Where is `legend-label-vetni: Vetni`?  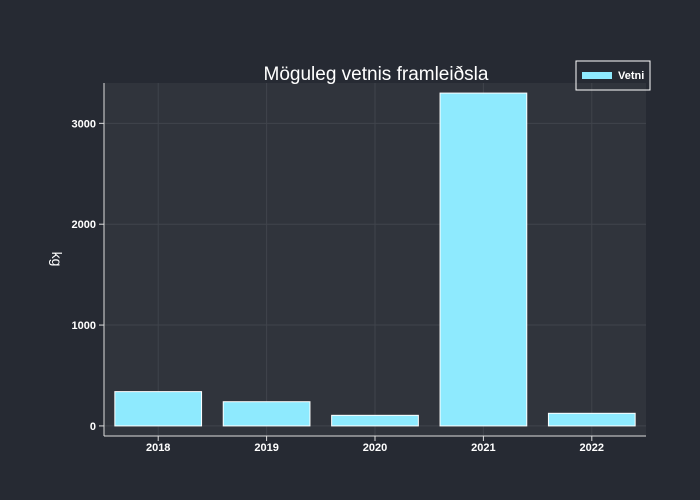 legend-label-vetni: Vetni is located at coordinates (631, 76).